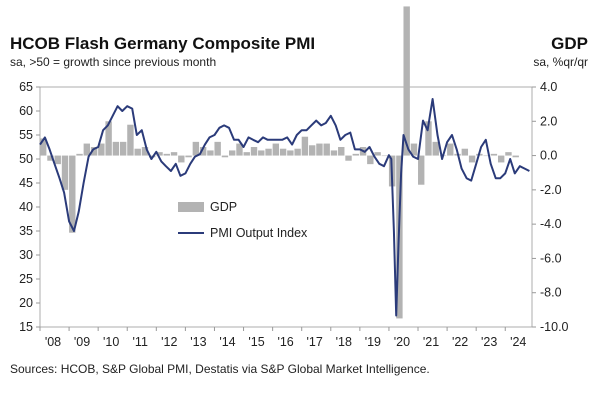 Image resolution: width=600 pixels, height=400 pixels. I want to click on x-tick-label: '22, so click(460, 342).